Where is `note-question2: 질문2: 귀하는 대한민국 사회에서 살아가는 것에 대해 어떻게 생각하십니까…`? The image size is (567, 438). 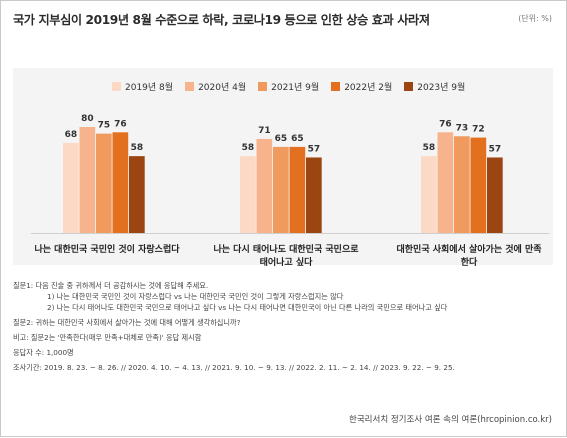
note-question2: 질문2: 귀하는 대한민국 사회에서 살아가는 것에 대해 어떻게 생각하십니까… is located at coordinates (127, 322).